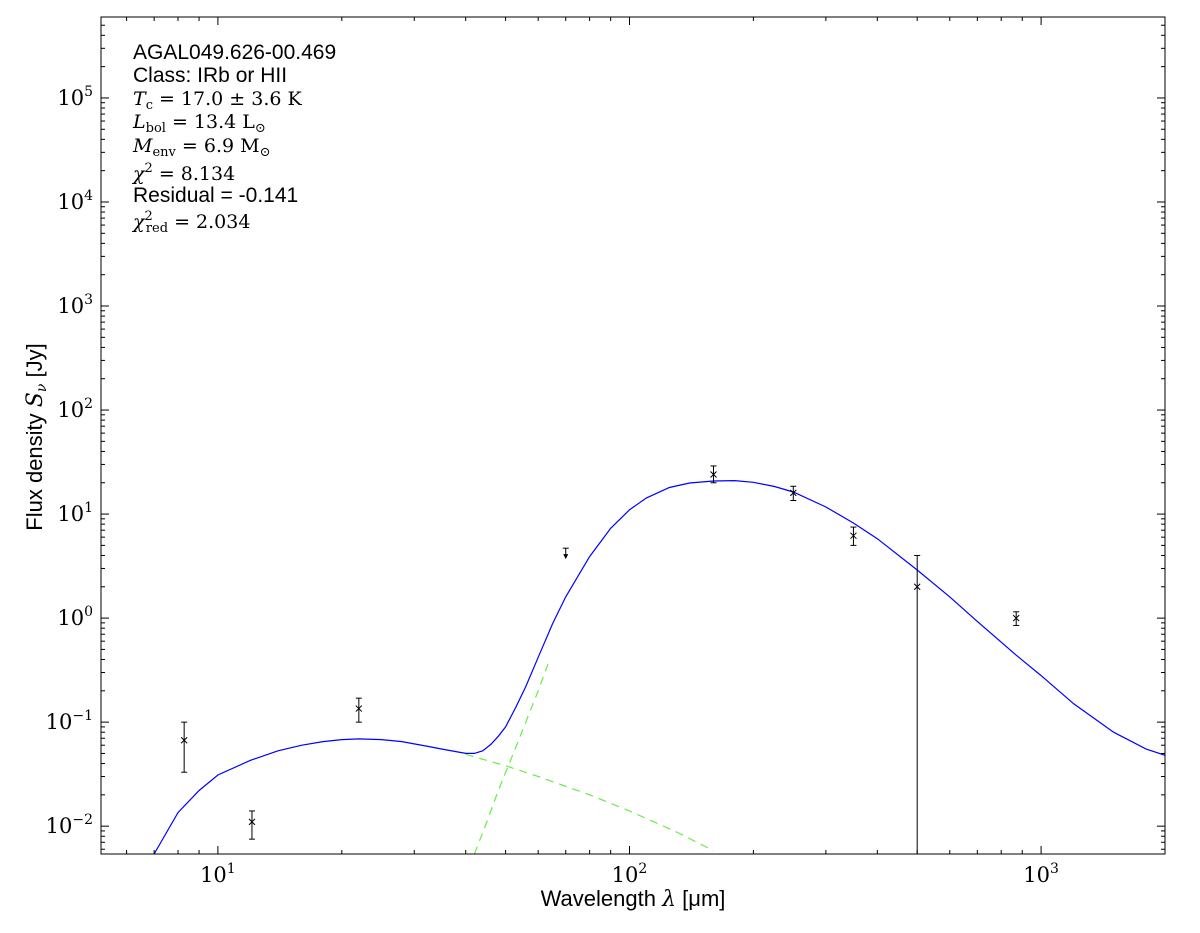 The height and width of the screenshot is (933, 1200). What do you see at coordinates (234, 52) in the screenshot?
I see `source-name: AGAL049.626-00.469` at bounding box center [234, 52].